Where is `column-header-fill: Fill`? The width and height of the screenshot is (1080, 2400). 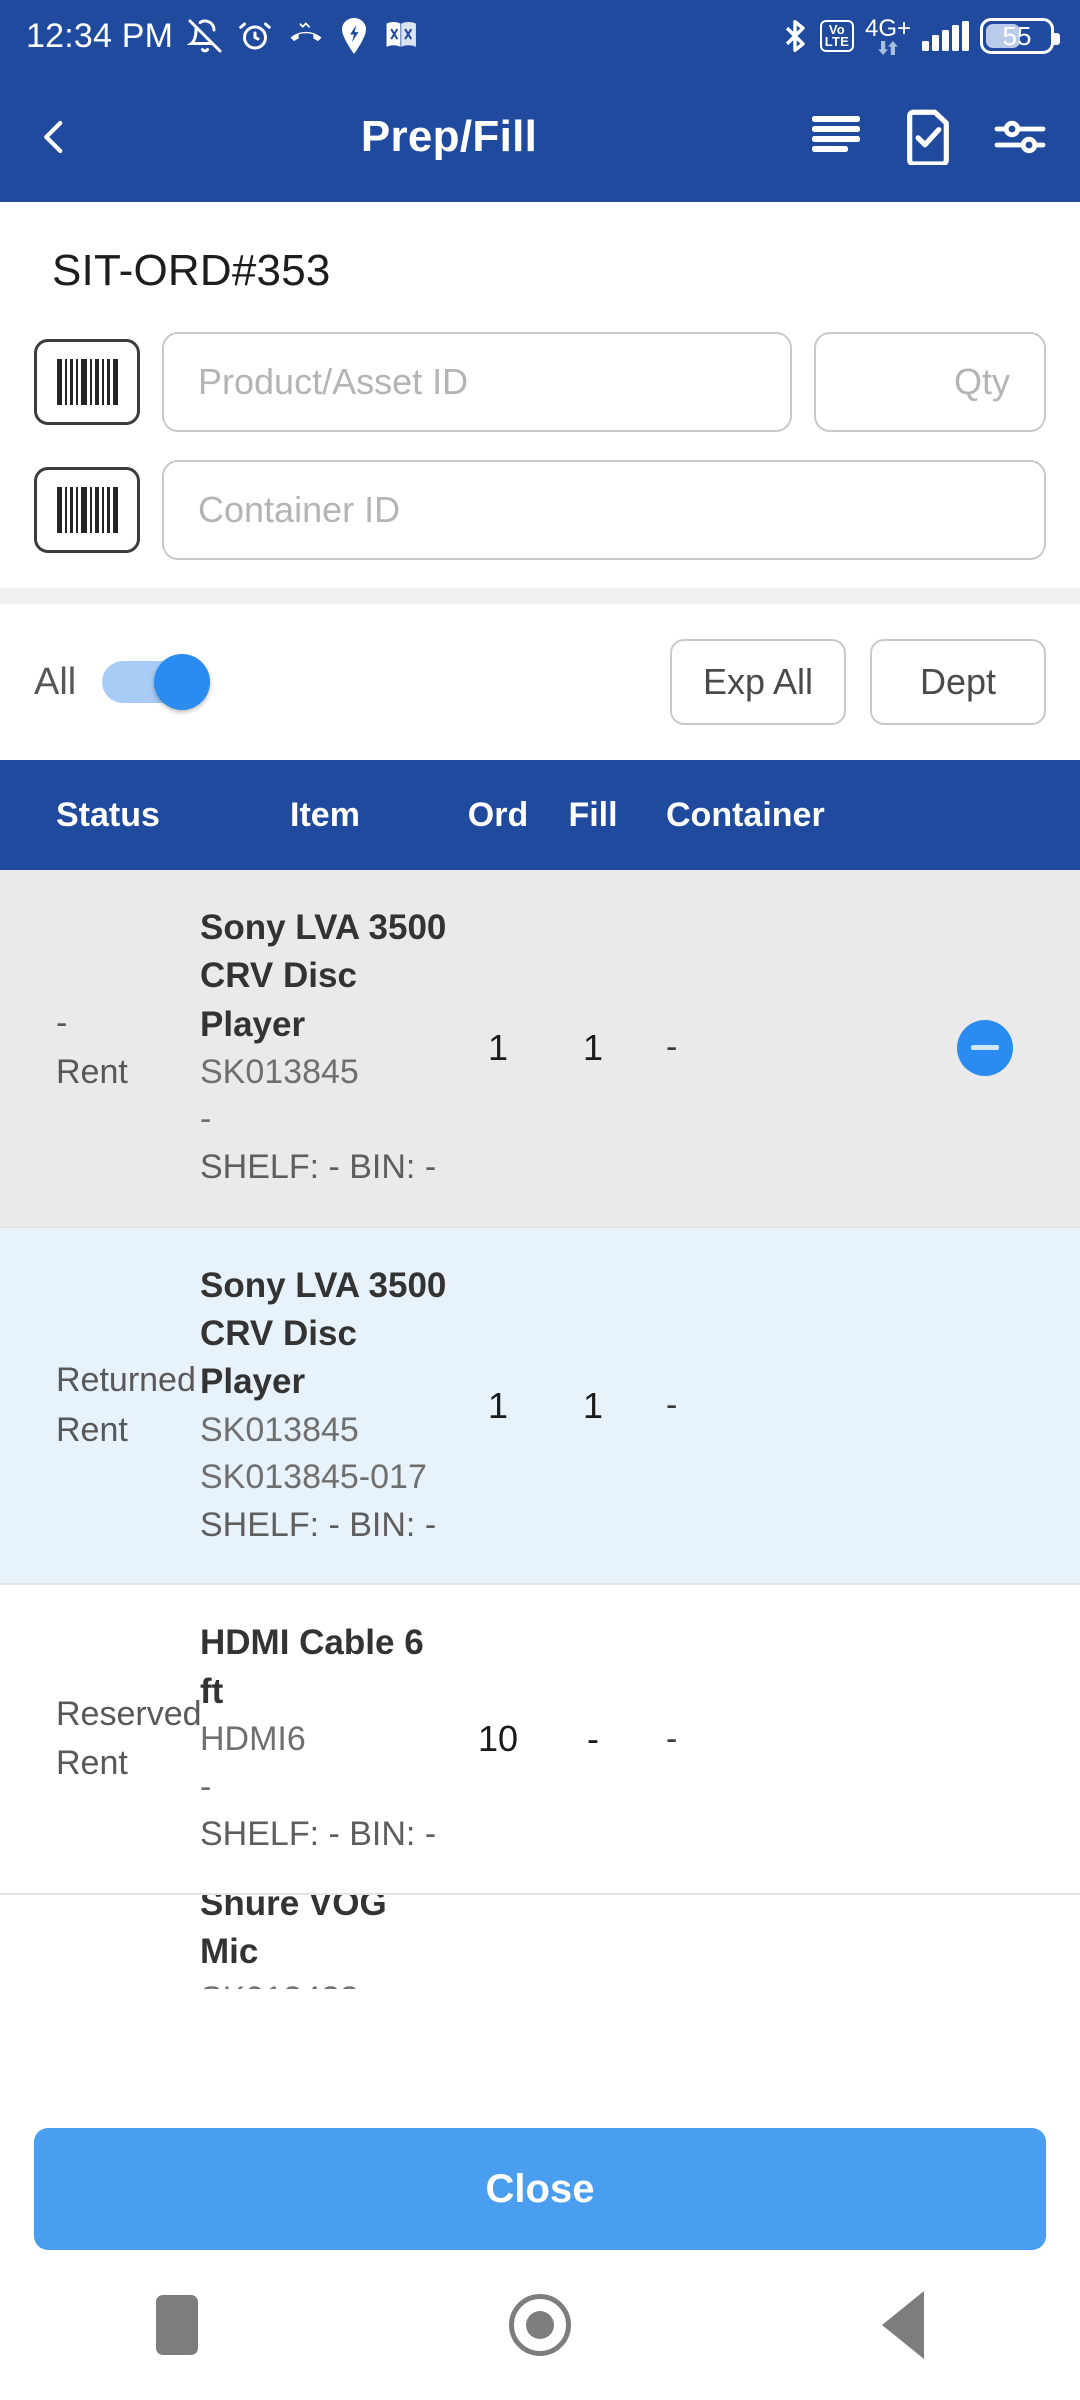 column-header-fill: Fill is located at coordinates (593, 814).